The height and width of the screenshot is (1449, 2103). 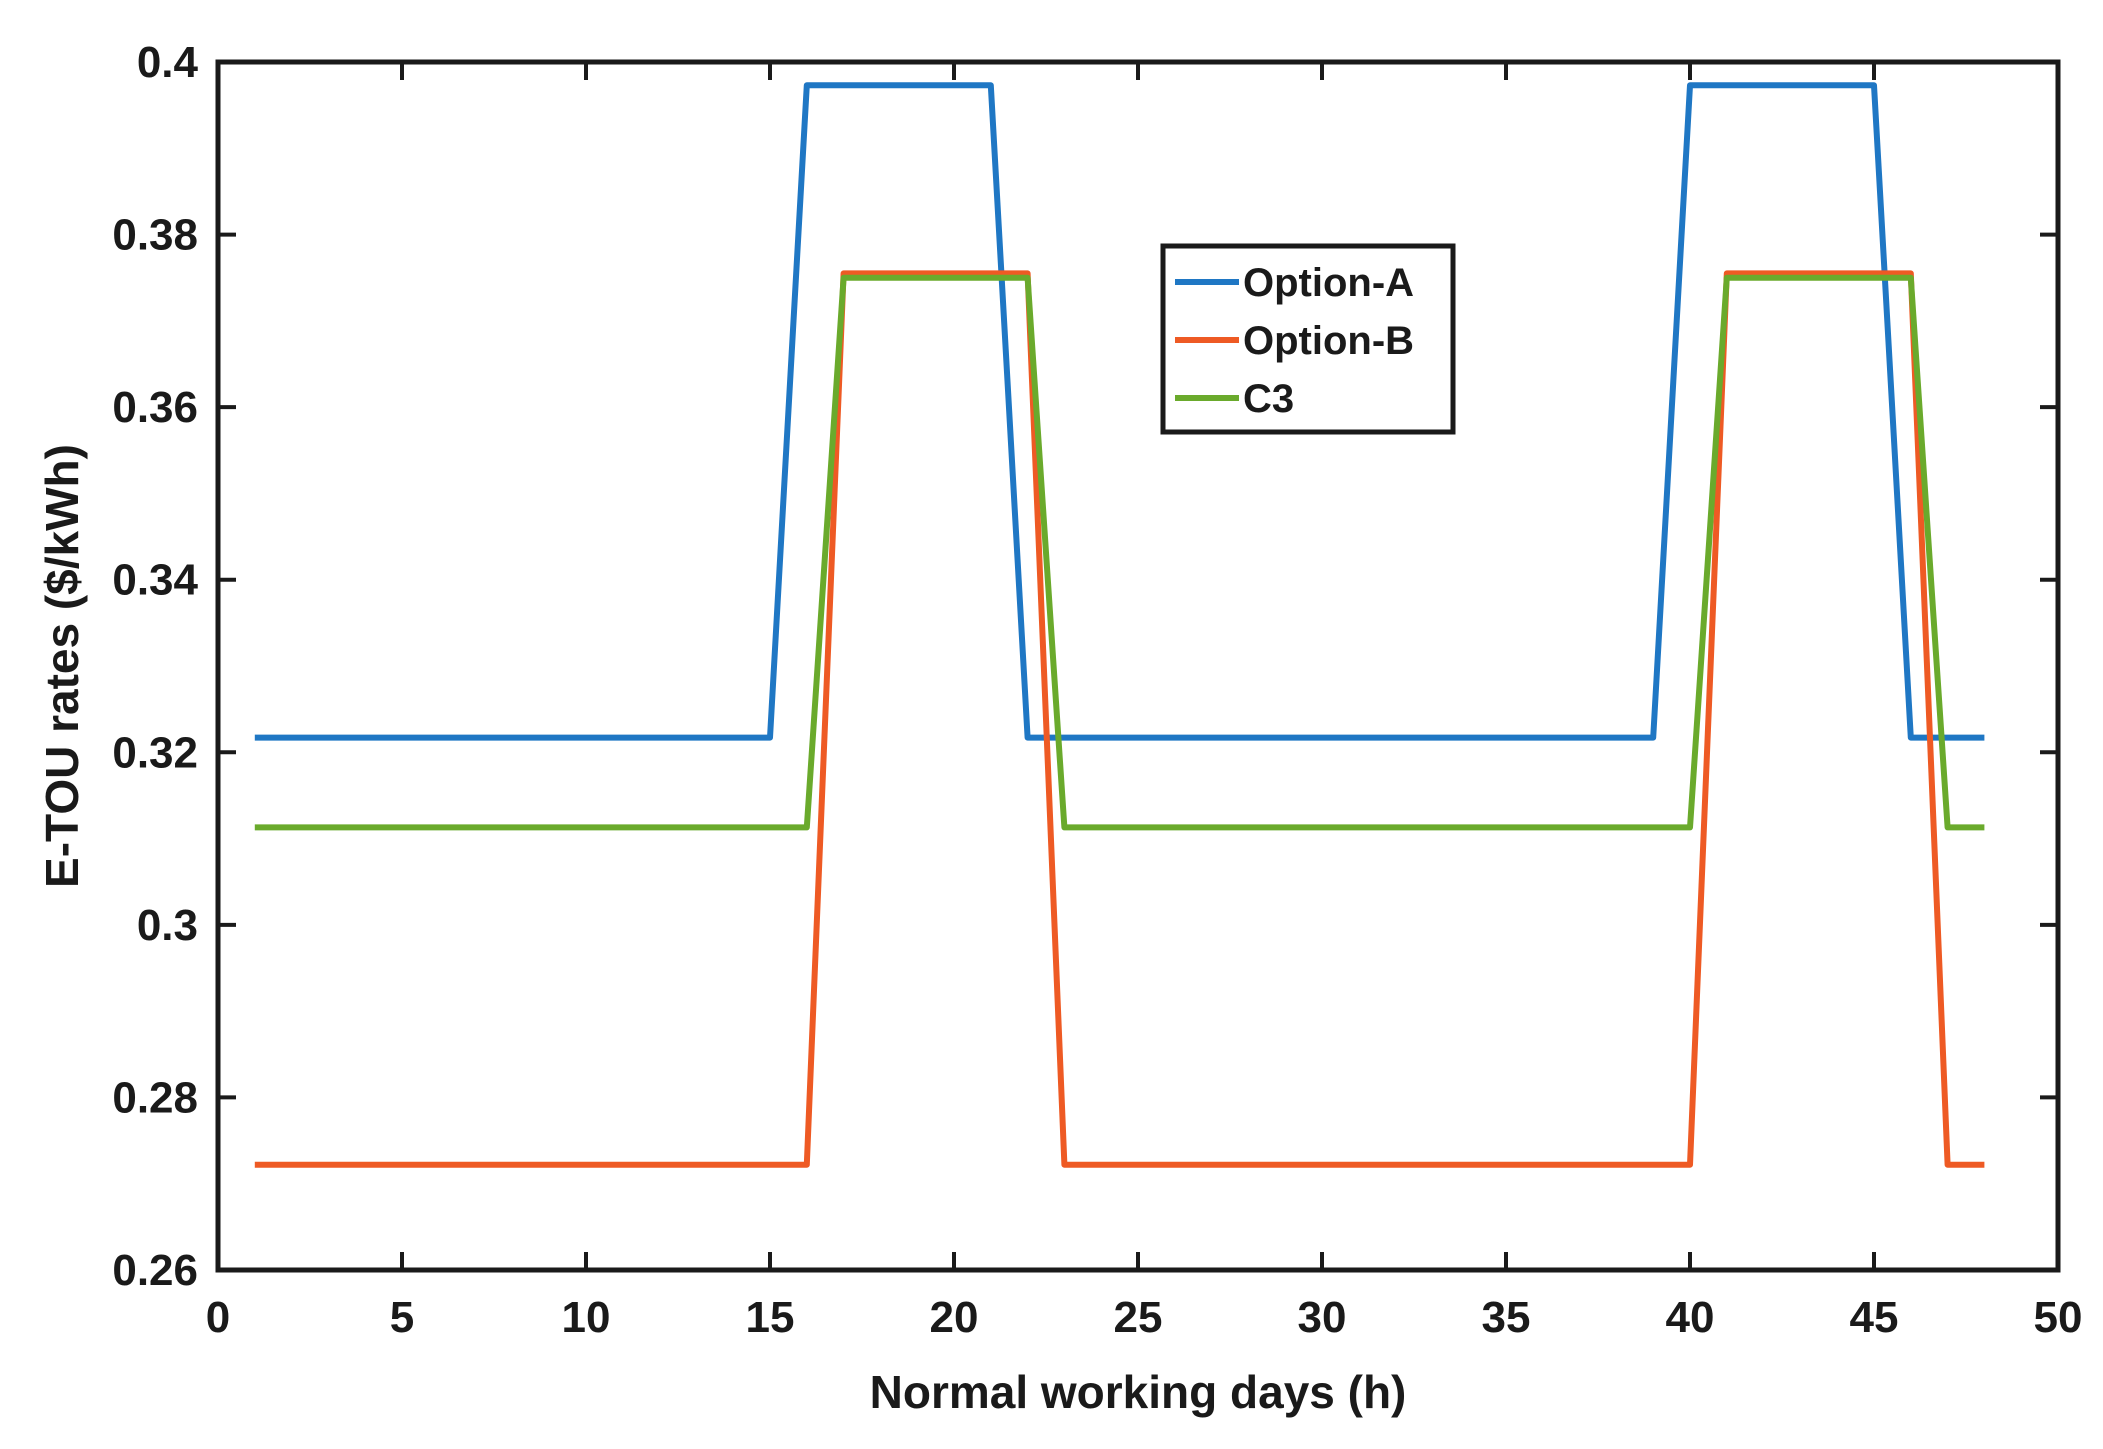 I want to click on y-tick-label: 0.38, so click(x=155, y=235).